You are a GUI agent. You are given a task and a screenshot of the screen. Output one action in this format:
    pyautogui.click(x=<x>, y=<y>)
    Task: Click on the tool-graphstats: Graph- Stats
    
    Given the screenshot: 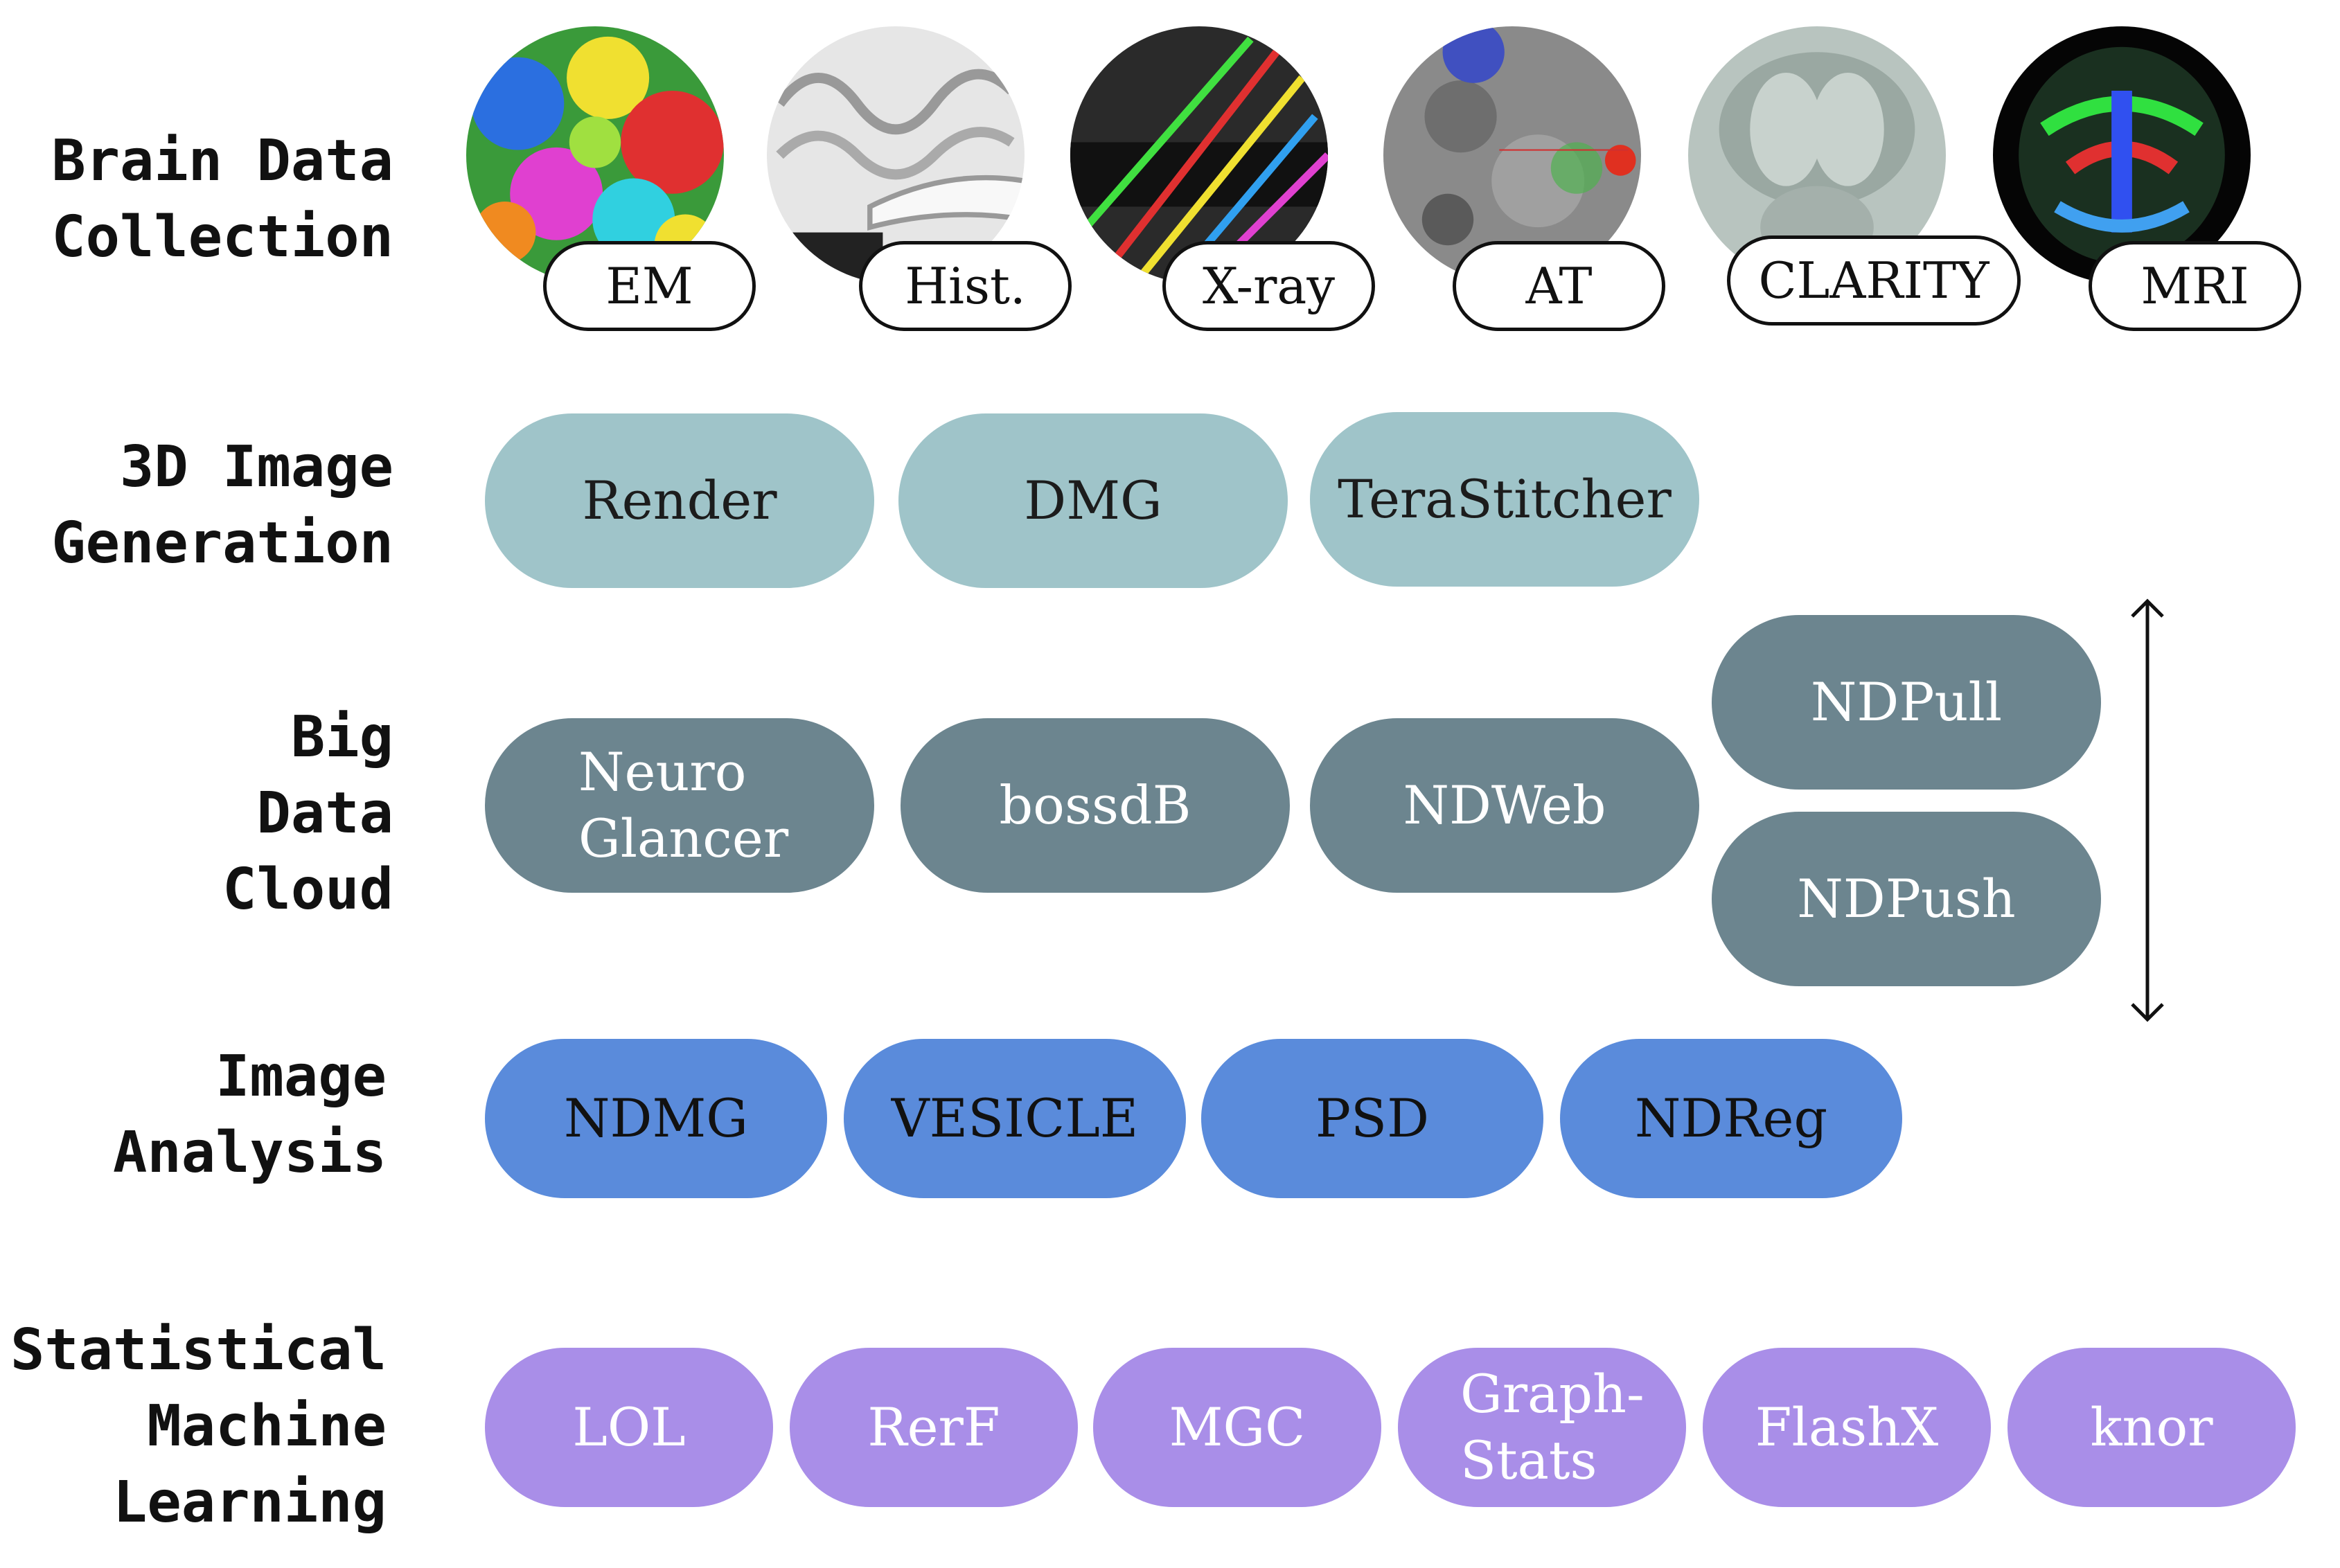 What is the action you would take?
    pyautogui.click(x=1542, y=1428)
    